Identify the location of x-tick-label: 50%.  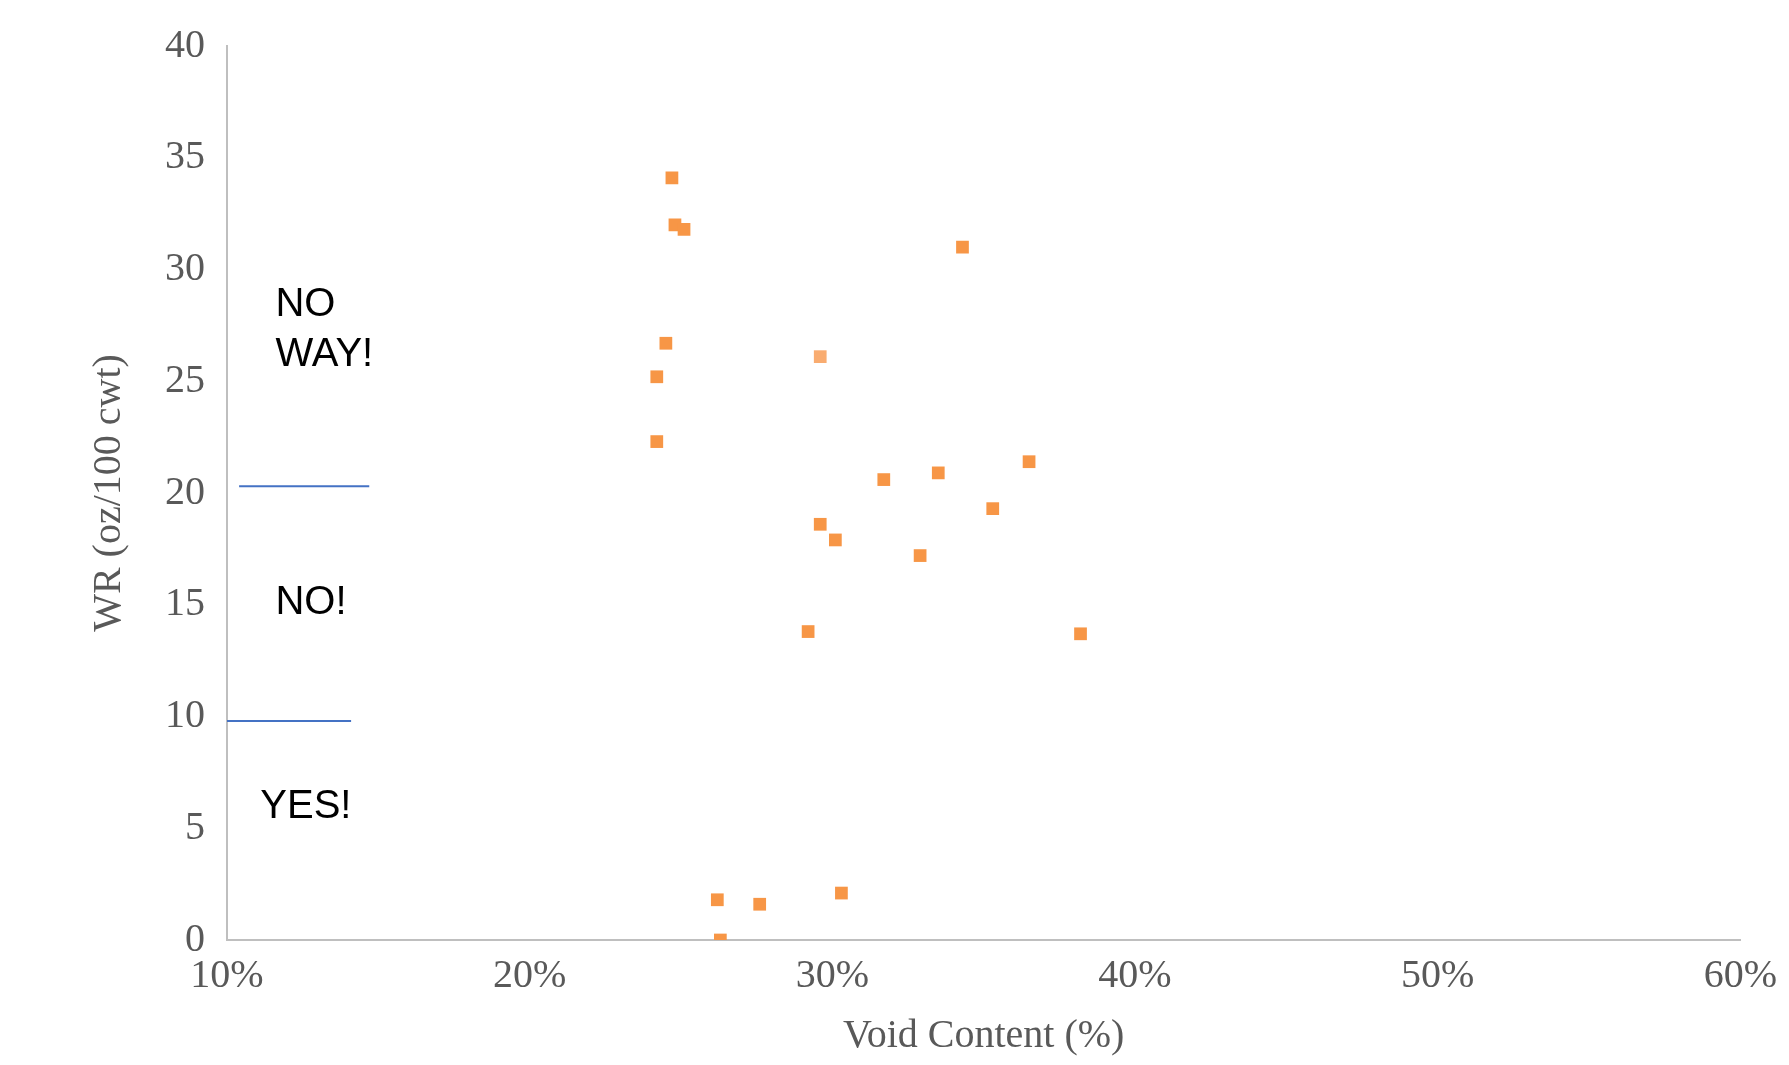
(1438, 973).